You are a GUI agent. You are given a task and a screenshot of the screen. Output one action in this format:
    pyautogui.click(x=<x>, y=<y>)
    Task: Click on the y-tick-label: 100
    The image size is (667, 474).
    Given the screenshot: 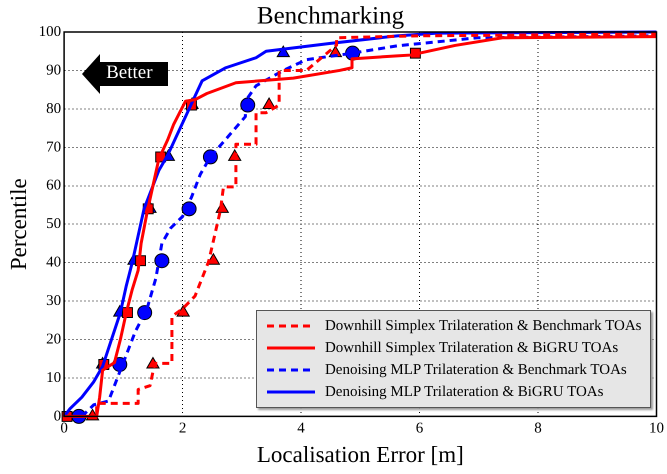 What is the action you would take?
    pyautogui.click(x=50, y=32)
    